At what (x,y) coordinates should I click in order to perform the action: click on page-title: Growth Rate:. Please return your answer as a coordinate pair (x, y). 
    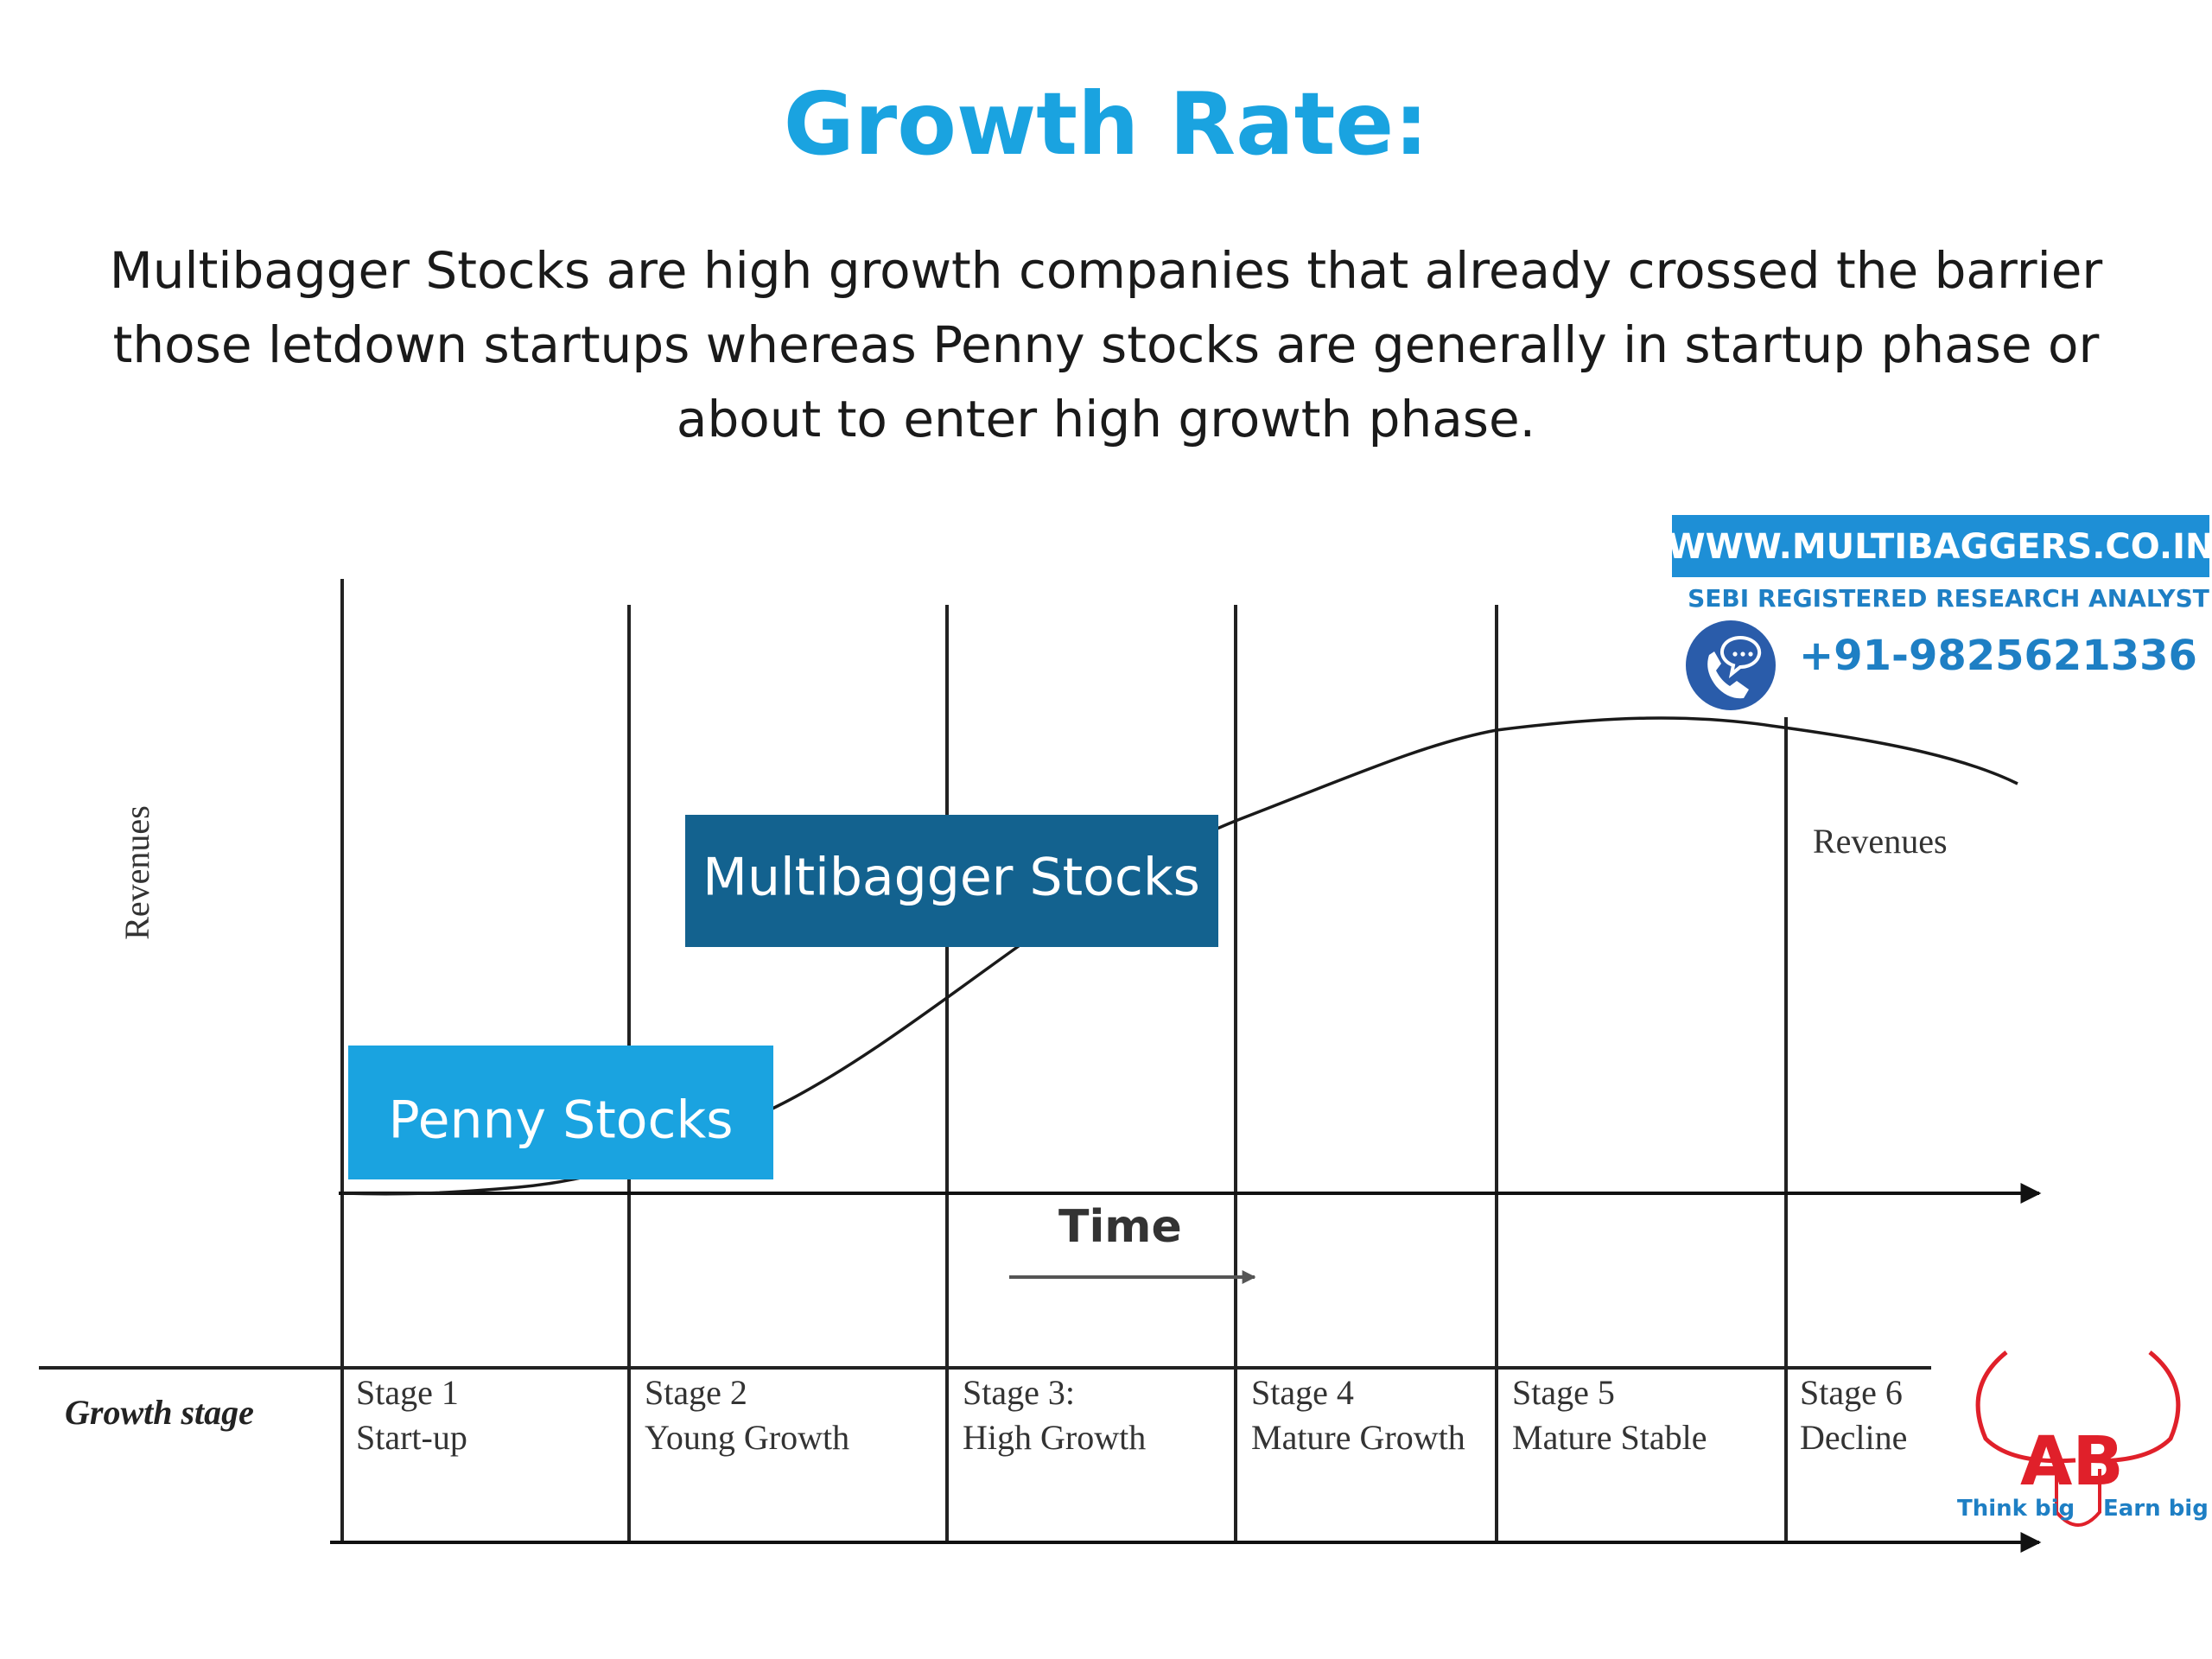
    Looking at the image, I should click on (1106, 124).